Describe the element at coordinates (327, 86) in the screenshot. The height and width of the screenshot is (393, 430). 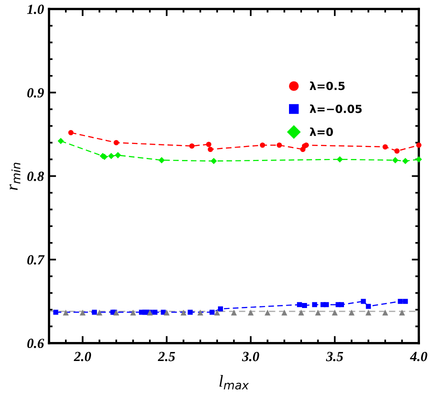
I see `legend-label: λ=0.5` at that location.